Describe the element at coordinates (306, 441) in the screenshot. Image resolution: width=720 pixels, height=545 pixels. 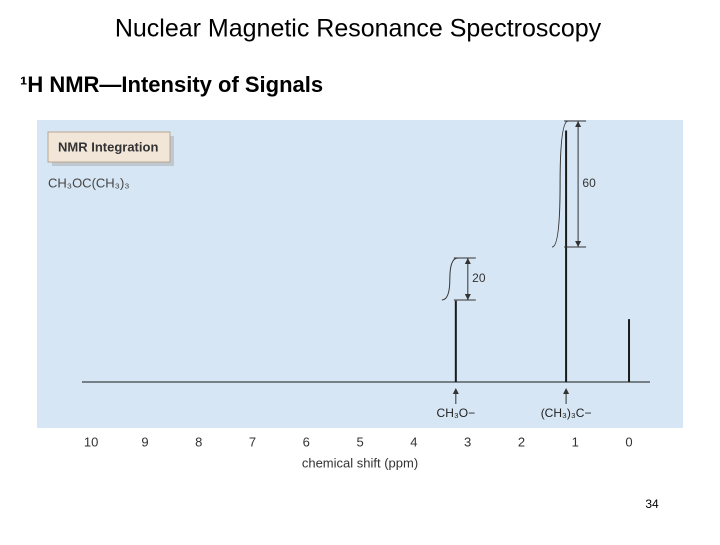
I see `x-tick-label: 6` at that location.